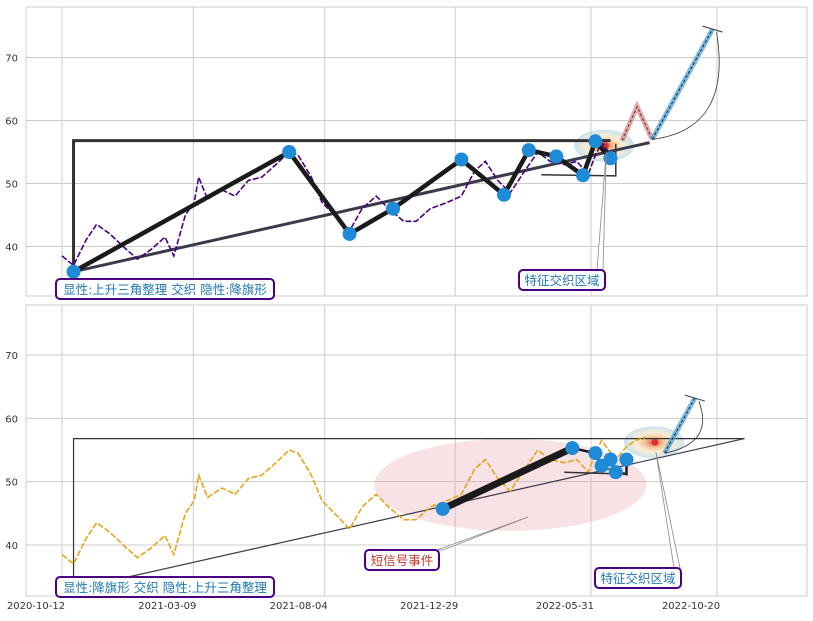 Image resolution: width=813 pixels, height=621 pixels. What do you see at coordinates (565, 606) in the screenshot?
I see `x-tick-label: 2022-05-31` at bounding box center [565, 606].